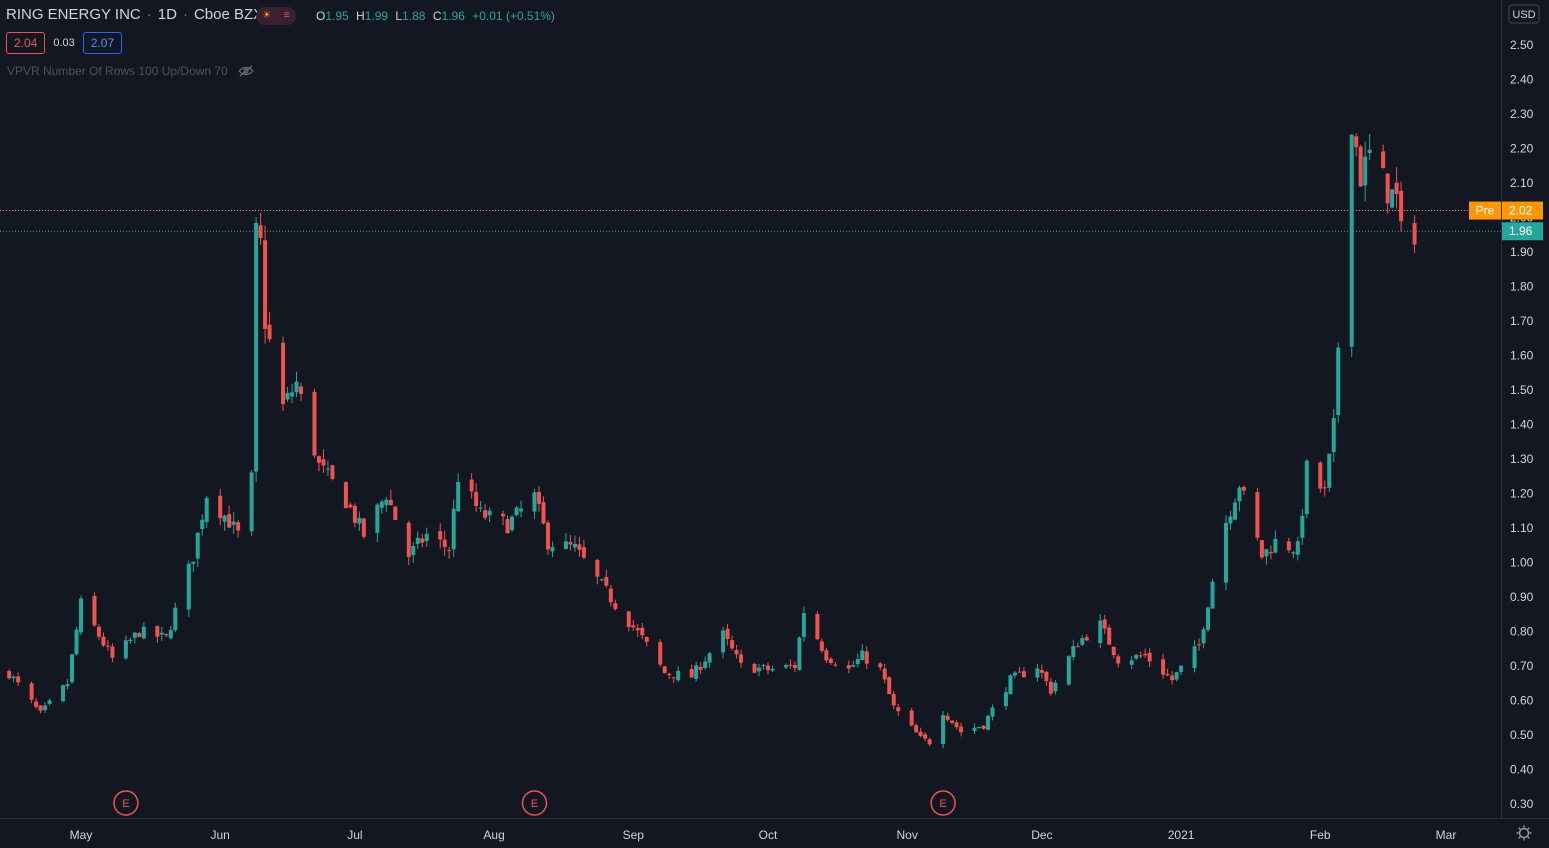 Image resolution: width=1549 pixels, height=848 pixels. I want to click on gear-icon, so click(1524, 833).